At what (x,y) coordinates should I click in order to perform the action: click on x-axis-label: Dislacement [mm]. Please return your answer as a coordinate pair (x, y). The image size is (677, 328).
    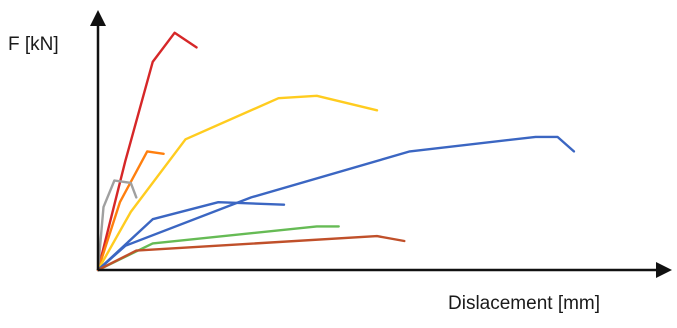
    Looking at the image, I should click on (524, 303).